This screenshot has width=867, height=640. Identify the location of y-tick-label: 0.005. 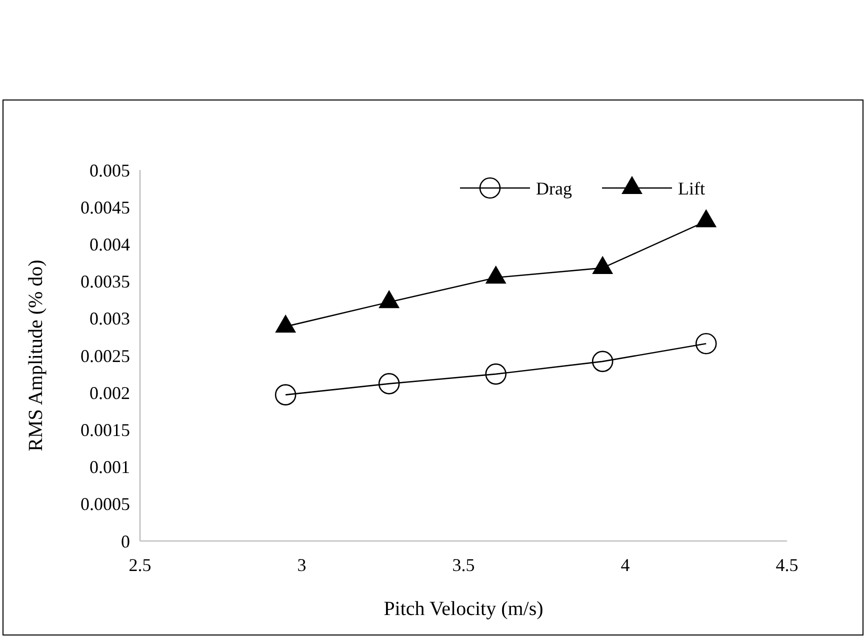
(110, 170).